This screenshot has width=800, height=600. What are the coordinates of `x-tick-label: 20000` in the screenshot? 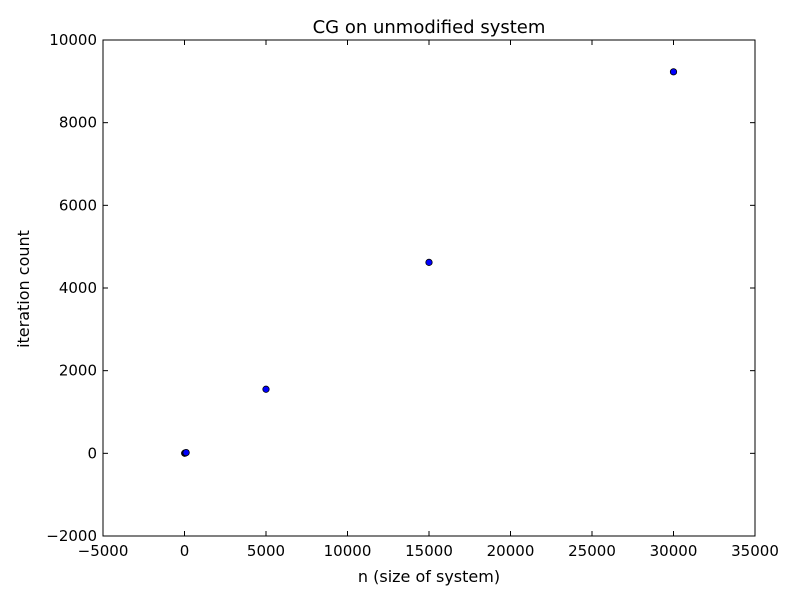 It's located at (511, 551).